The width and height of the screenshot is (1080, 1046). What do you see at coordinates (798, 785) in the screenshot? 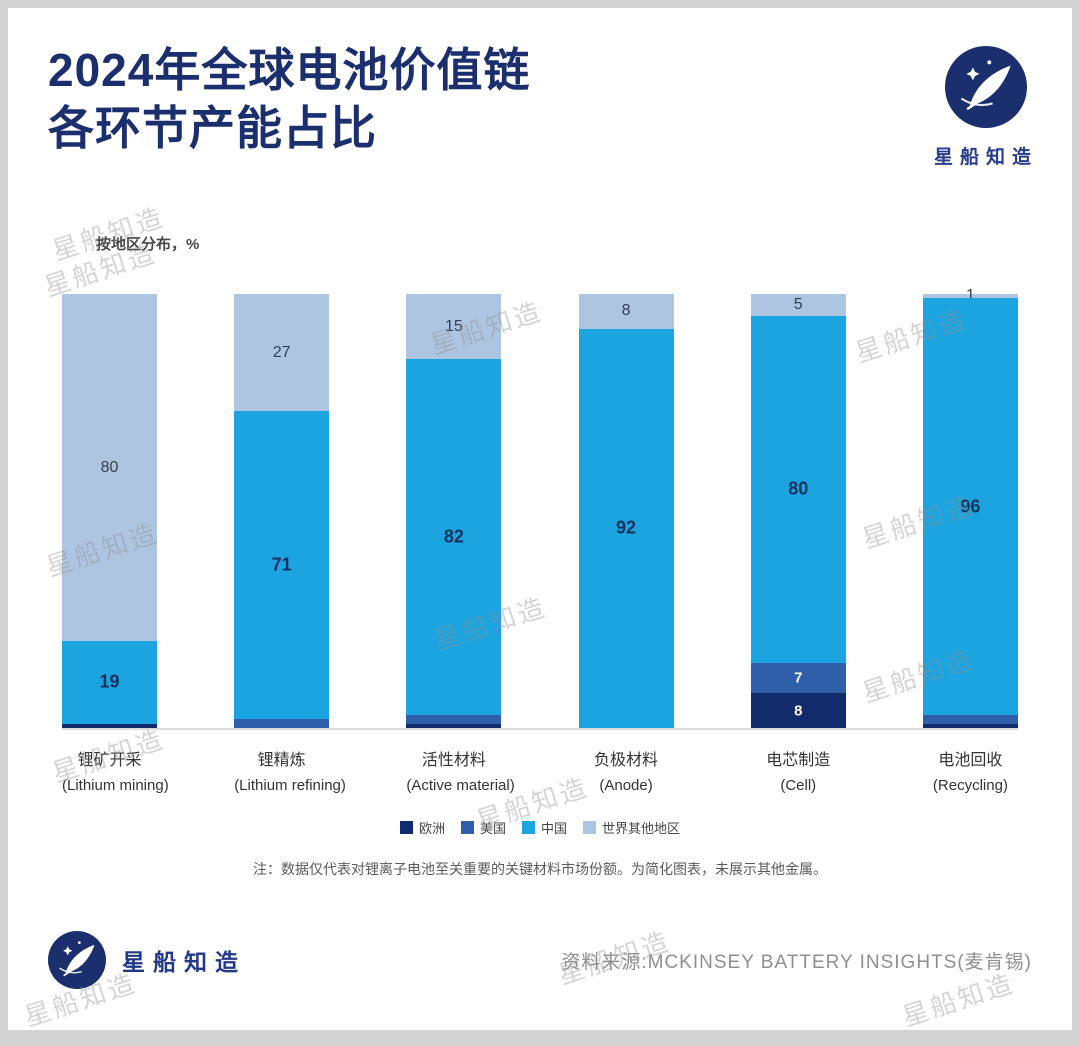
I see `category-label-en: (Cell)` at bounding box center [798, 785].